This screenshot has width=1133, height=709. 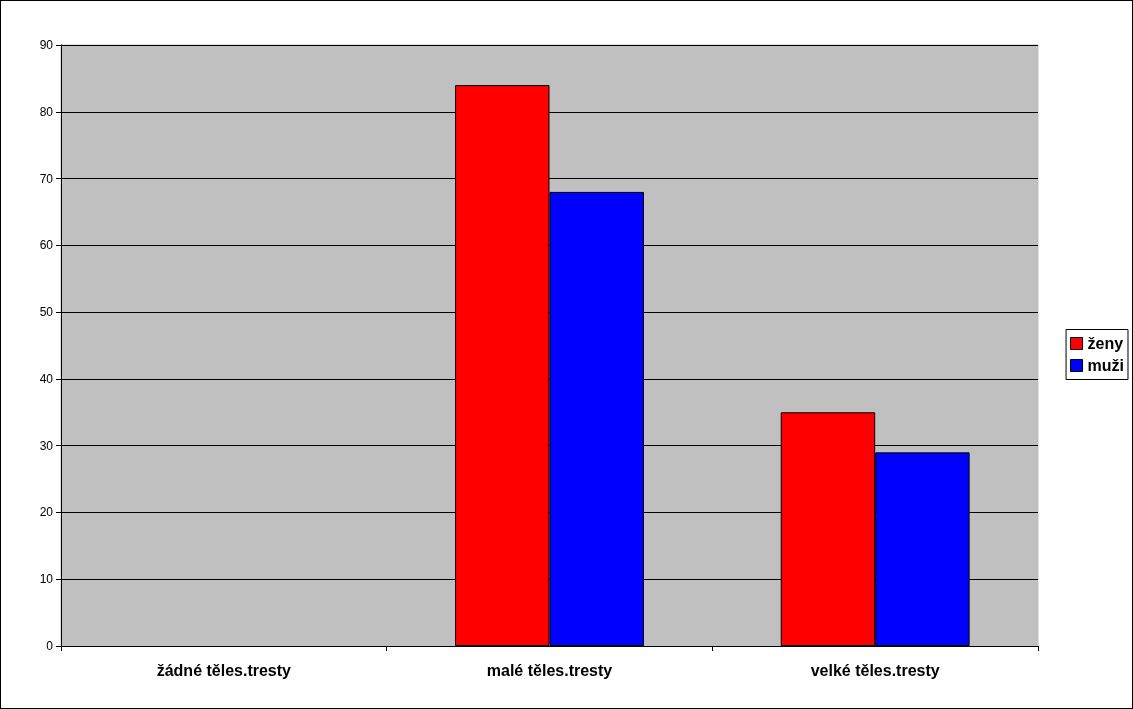 I want to click on y-tick-label: 30, so click(x=46, y=445).